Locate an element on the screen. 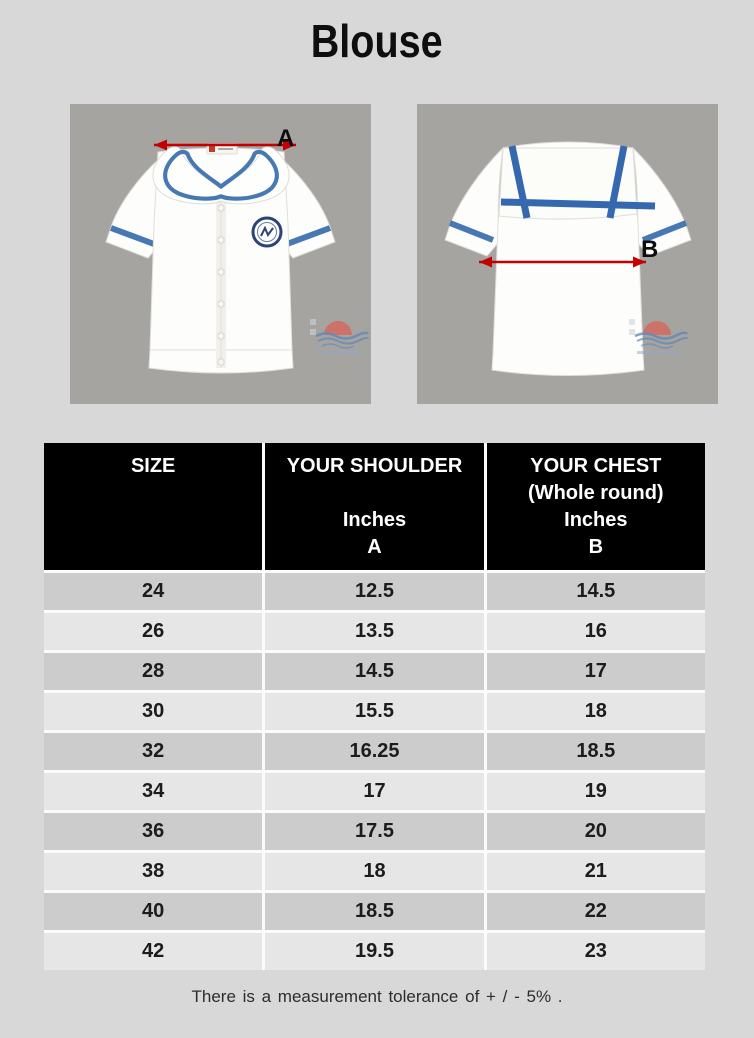  header-size-label: SIZE is located at coordinates (153, 466).